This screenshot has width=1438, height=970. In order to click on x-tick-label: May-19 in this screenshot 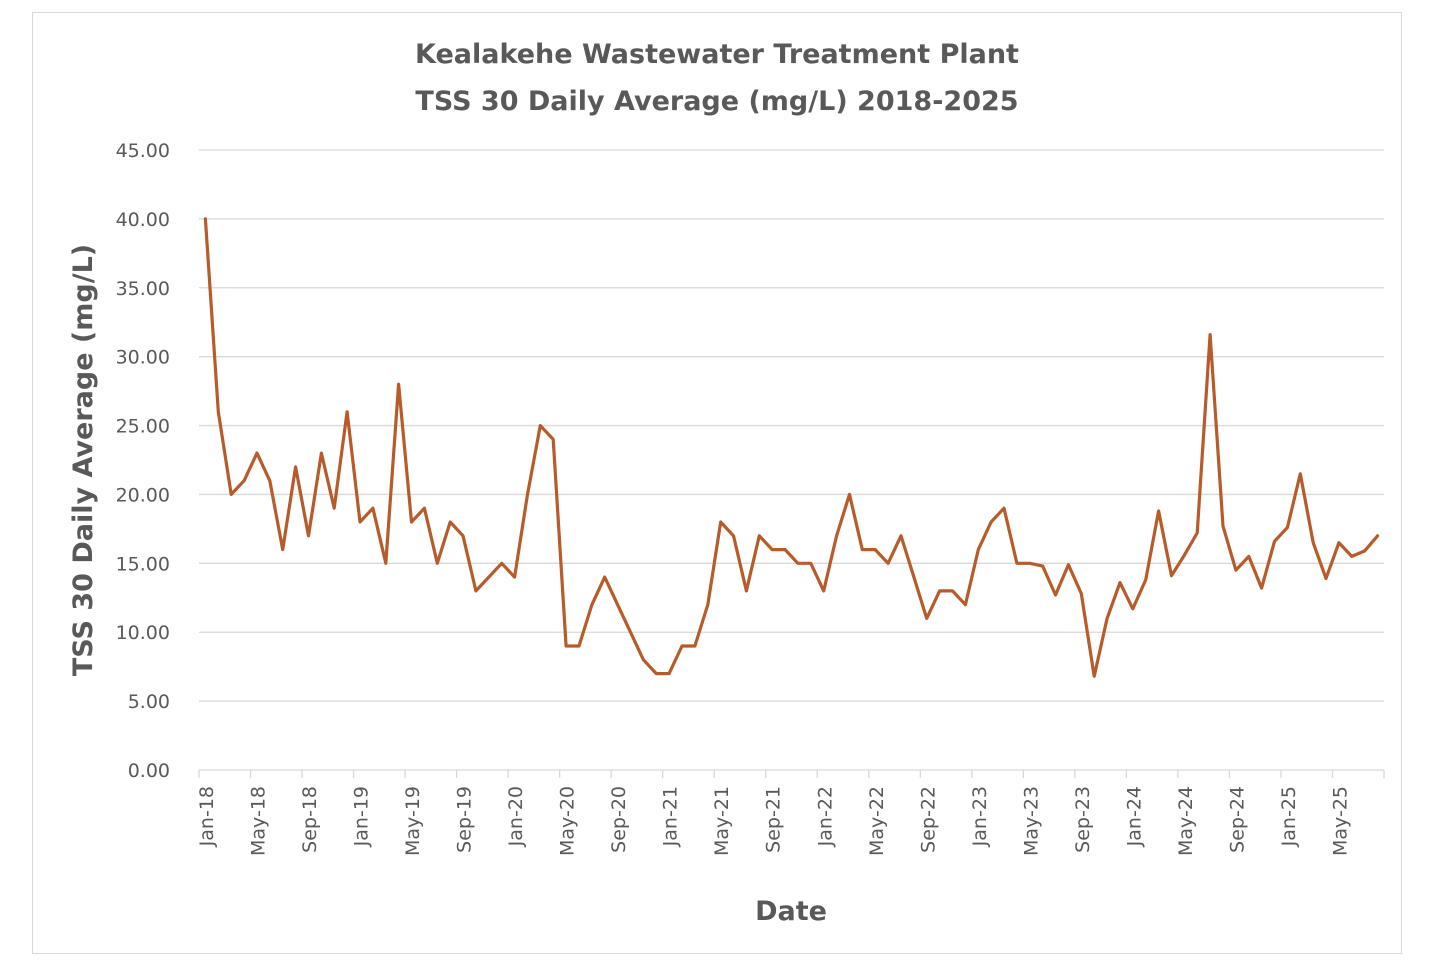, I will do `click(413, 821)`.